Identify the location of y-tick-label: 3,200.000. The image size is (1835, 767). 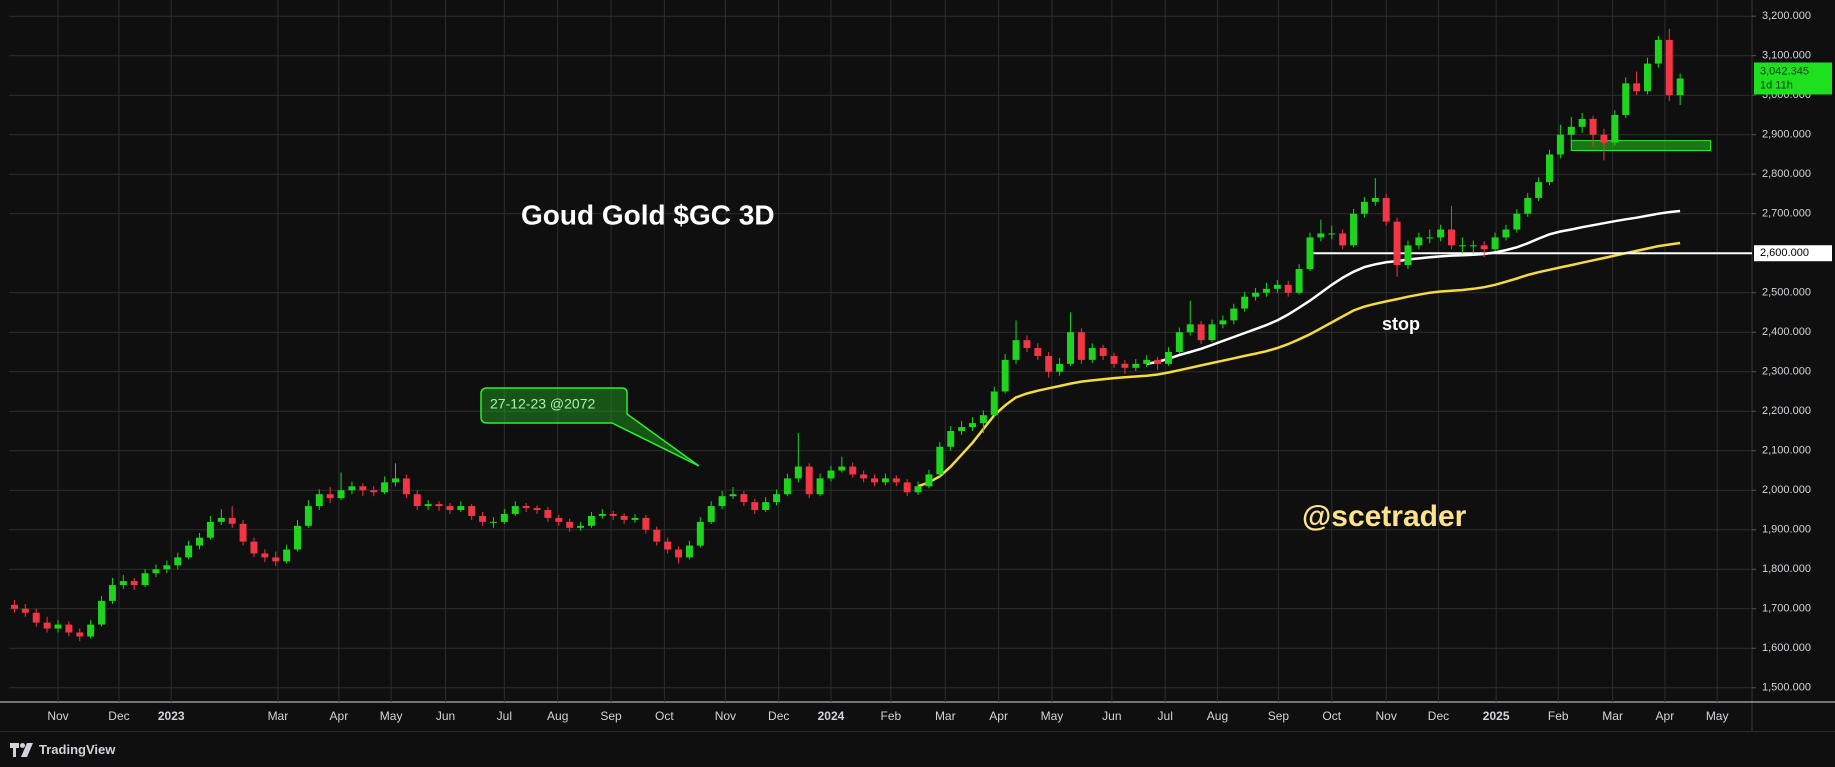
(1786, 16).